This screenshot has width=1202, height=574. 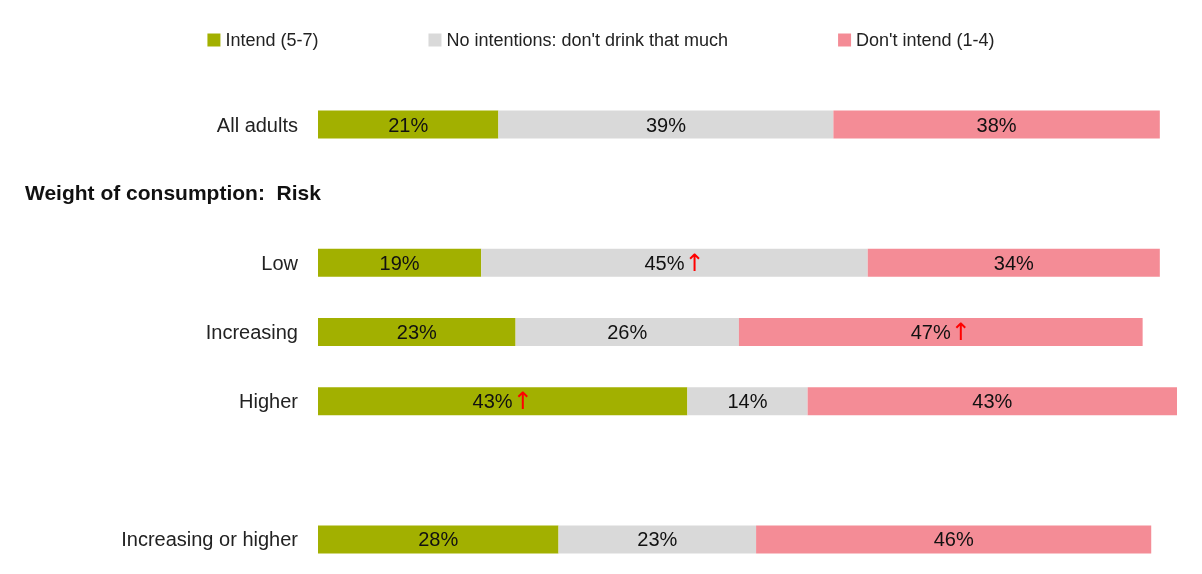 What do you see at coordinates (210, 539) in the screenshot?
I see `y-tick-label: Increasing or higher` at bounding box center [210, 539].